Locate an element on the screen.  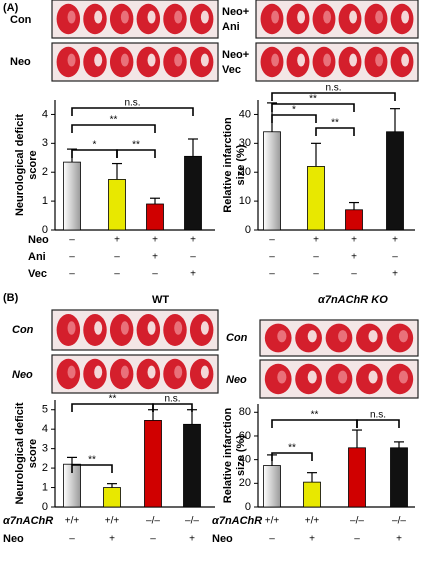
group-header: α7nAChR KO is located at coordinates (353, 300).